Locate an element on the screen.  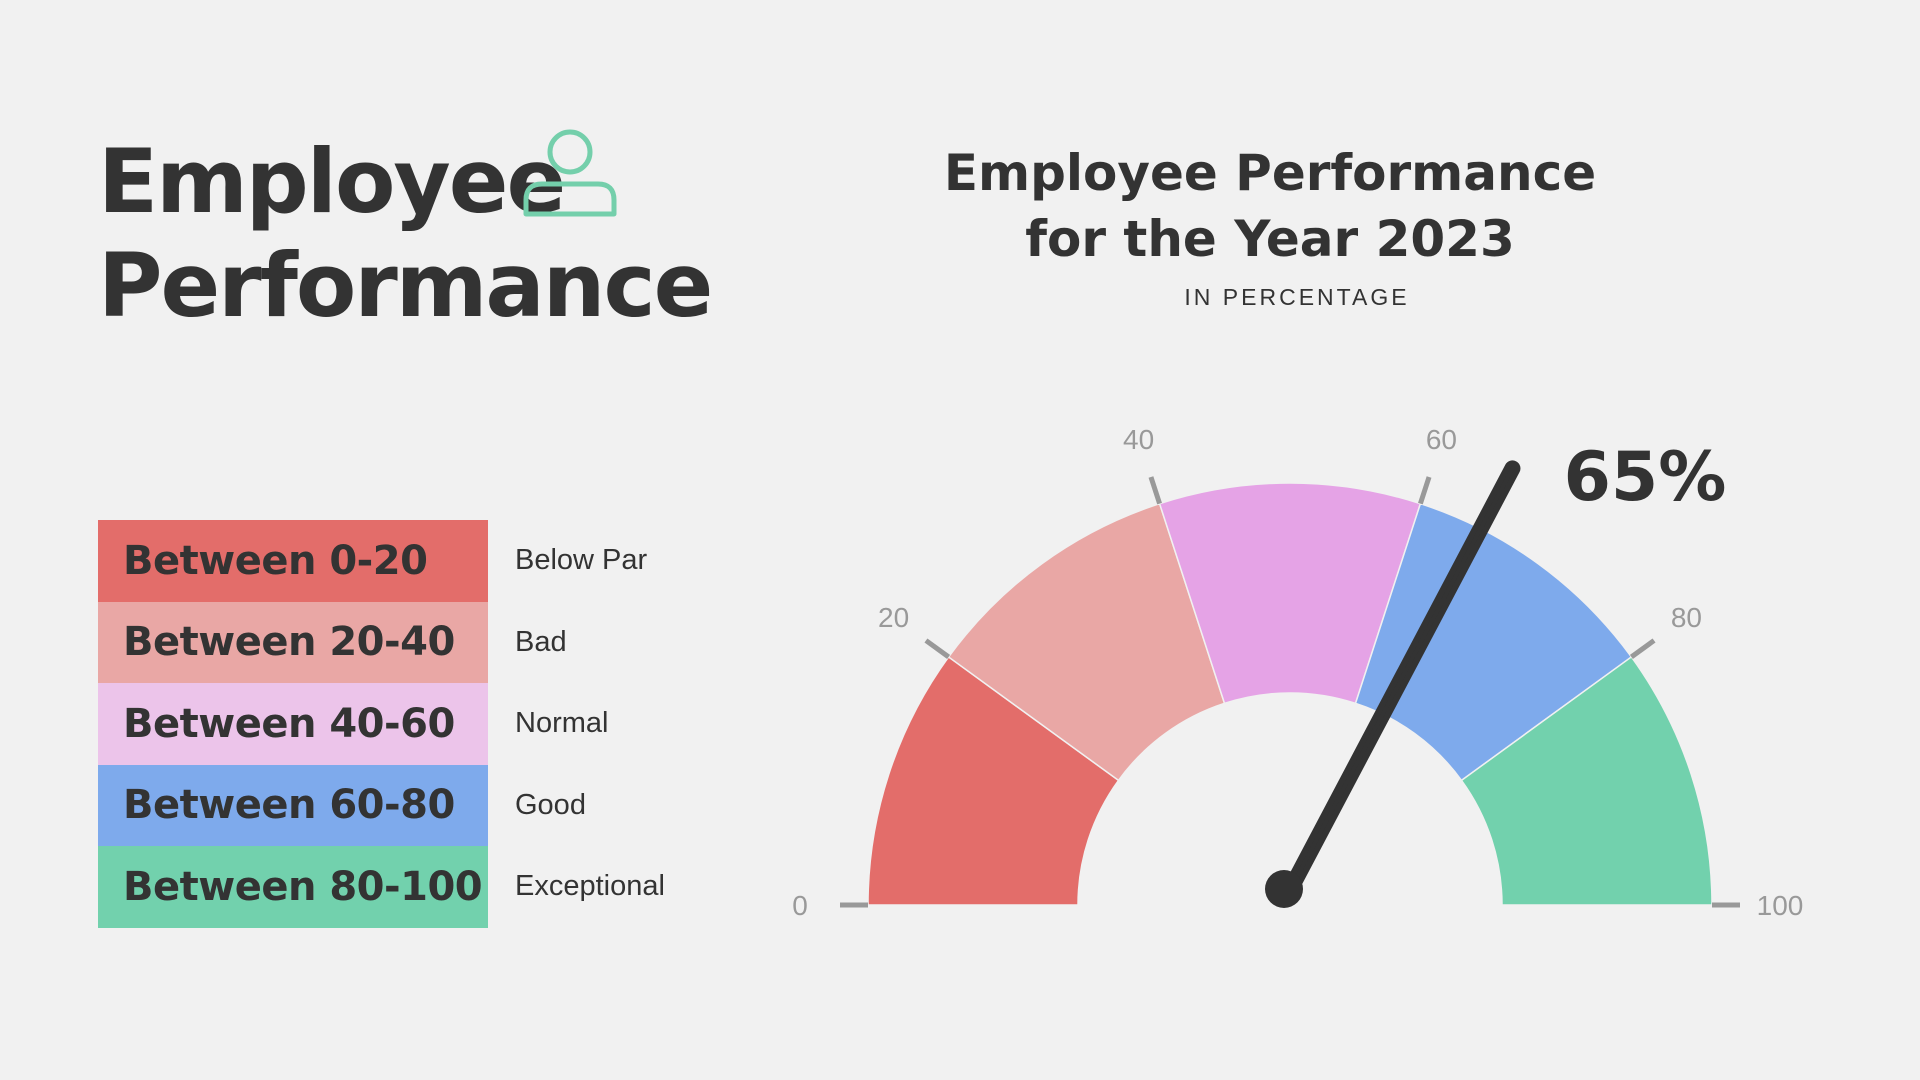
legend-label: Below Par is located at coordinates (581, 560).